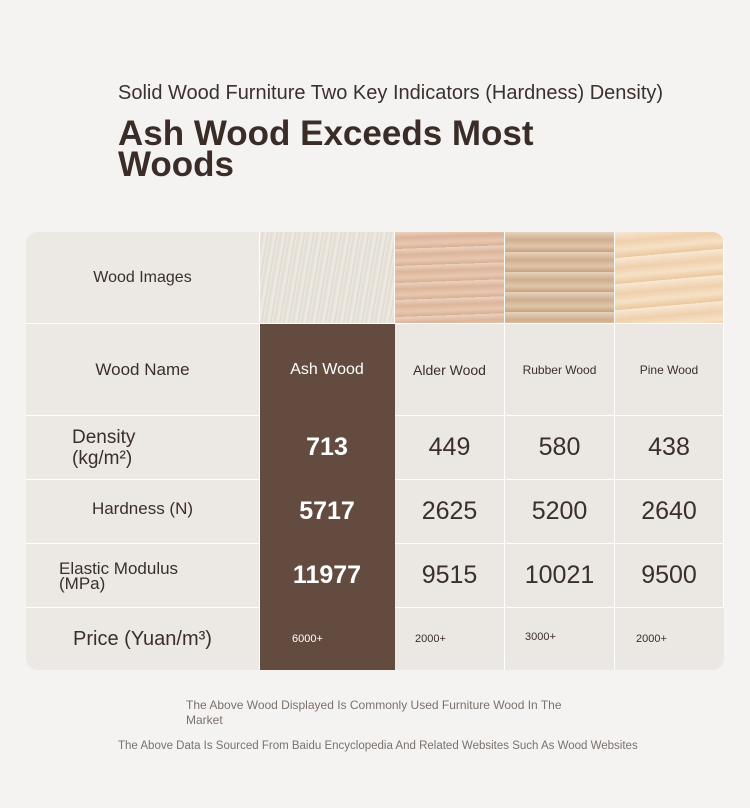 This screenshot has width=750, height=808. I want to click on density-pine: 438, so click(669, 448).